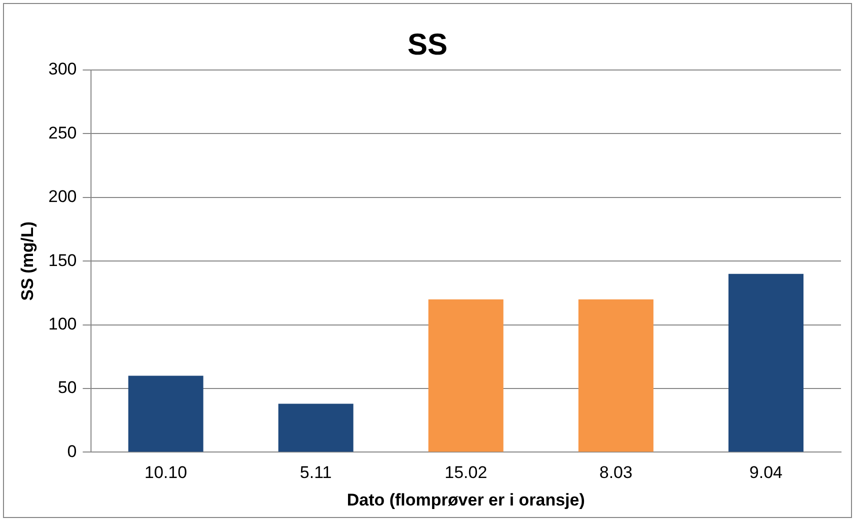 The height and width of the screenshot is (523, 857). Describe the element at coordinates (72, 451) in the screenshot. I see `y-tick-label: 0` at that location.